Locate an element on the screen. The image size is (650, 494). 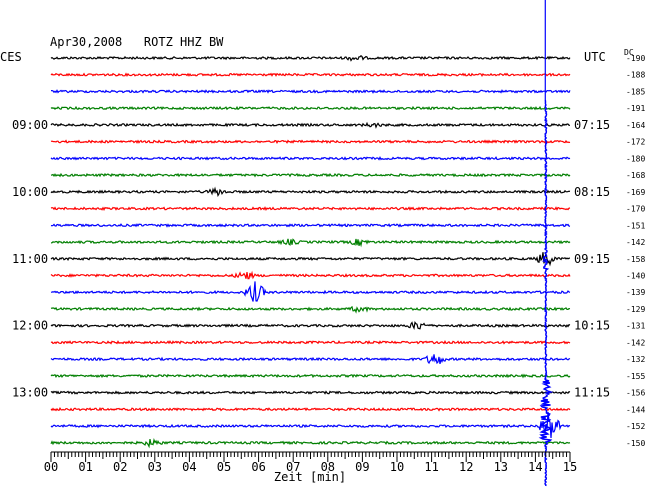
dc-value-10: -151 is located at coordinates (635, 225).